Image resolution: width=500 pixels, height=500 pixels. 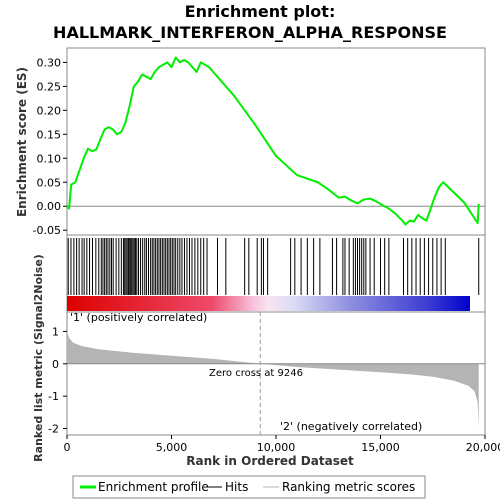 I want to click on rank-color-bar, so click(x=268, y=303).